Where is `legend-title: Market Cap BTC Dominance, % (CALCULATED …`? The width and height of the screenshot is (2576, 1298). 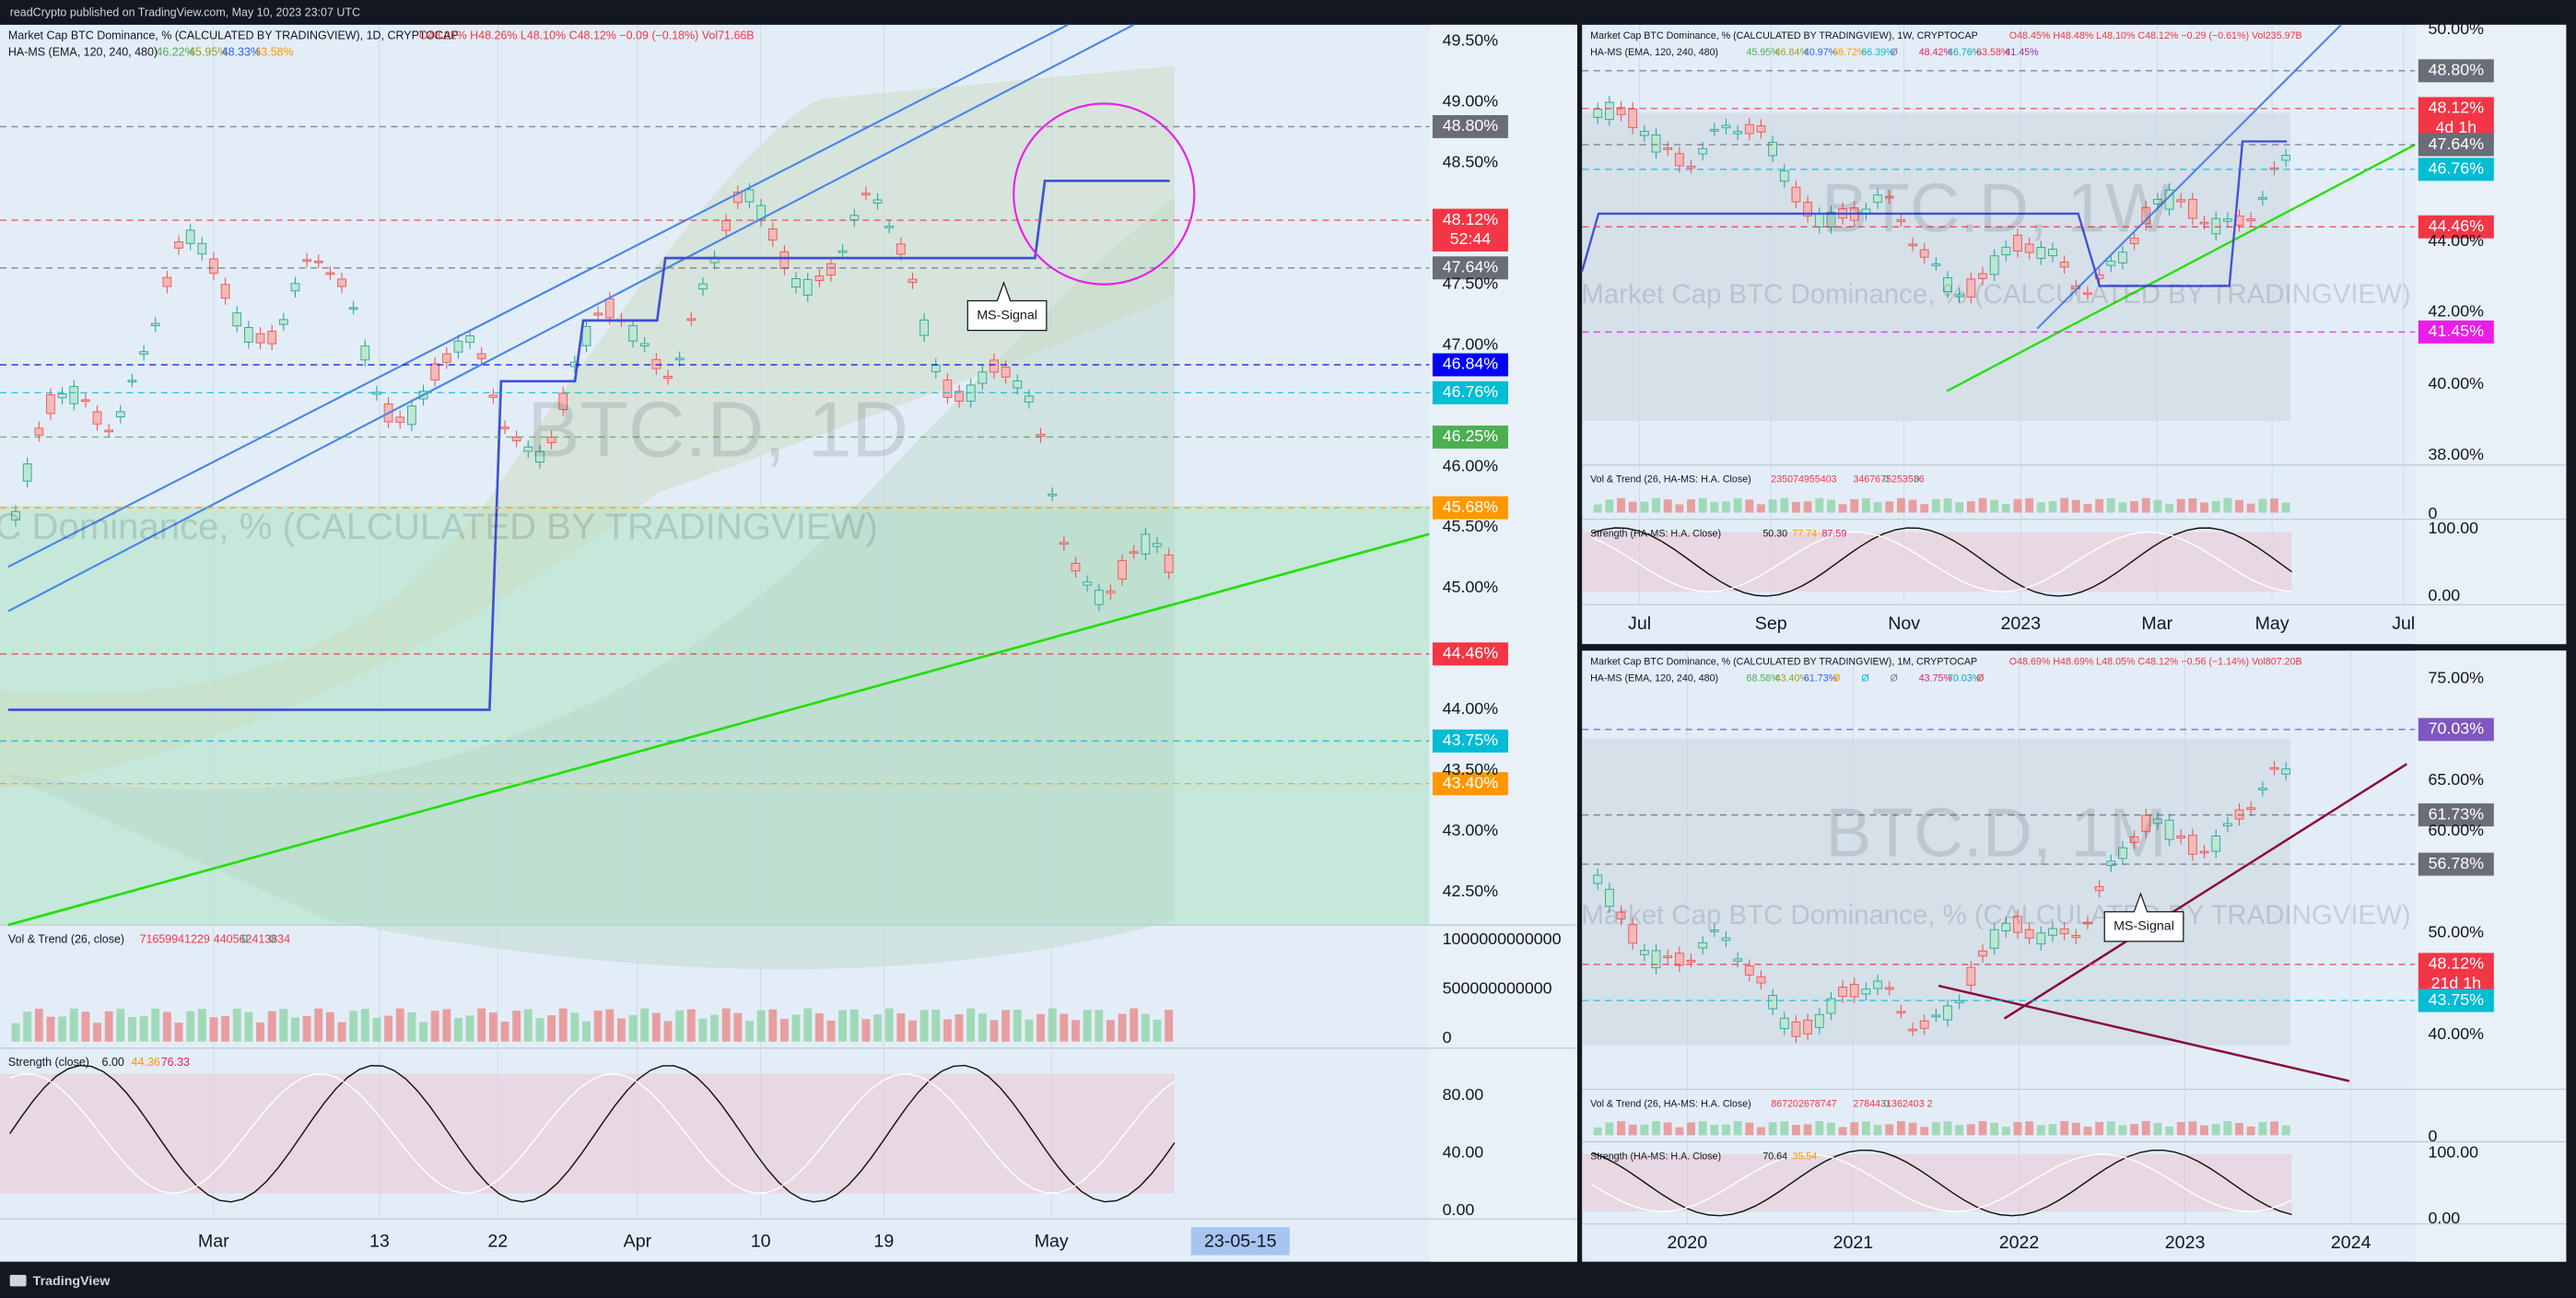 legend-title: Market Cap BTC Dominance, % (CALCULATED … is located at coordinates (233, 35).